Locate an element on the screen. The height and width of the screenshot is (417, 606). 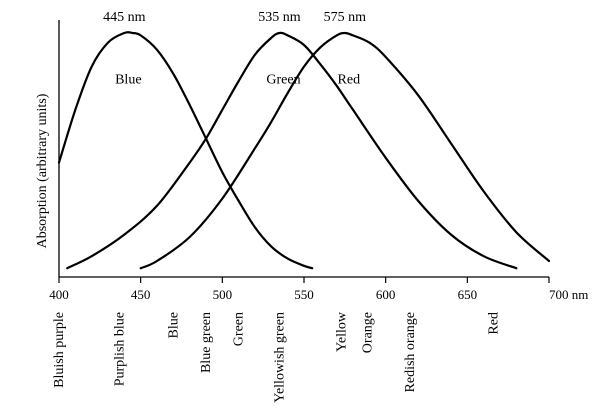
band-label-redish-orange: Redish orange is located at coordinates (410, 352).